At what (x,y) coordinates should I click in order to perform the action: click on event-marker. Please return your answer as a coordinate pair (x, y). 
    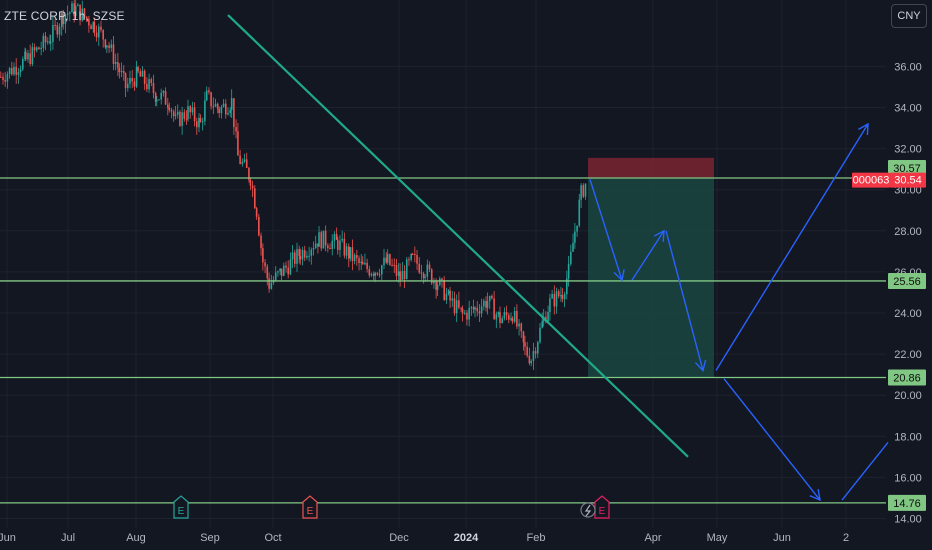
    Looking at the image, I should click on (602, 507).